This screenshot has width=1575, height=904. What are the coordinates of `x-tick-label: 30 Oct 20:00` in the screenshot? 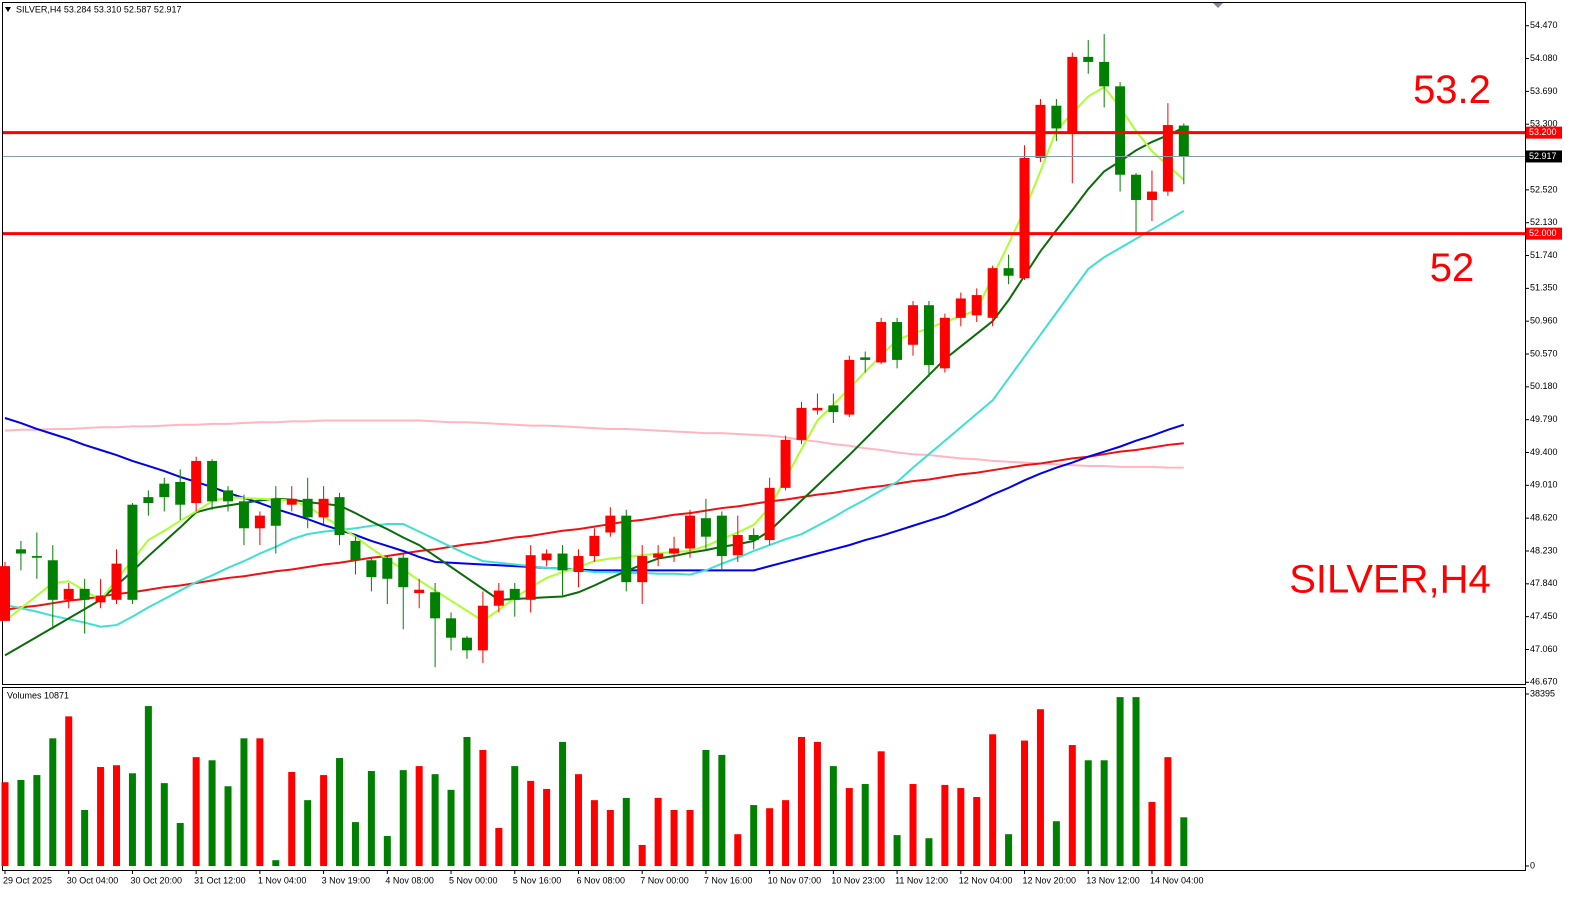 It's located at (156, 880).